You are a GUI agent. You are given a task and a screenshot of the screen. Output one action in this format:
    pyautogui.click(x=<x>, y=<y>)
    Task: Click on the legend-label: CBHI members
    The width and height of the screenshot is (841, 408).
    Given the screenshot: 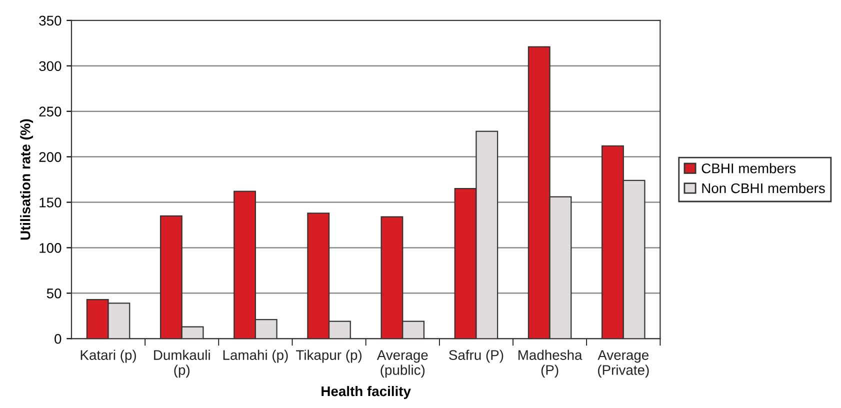 What is the action you would take?
    pyautogui.click(x=749, y=168)
    